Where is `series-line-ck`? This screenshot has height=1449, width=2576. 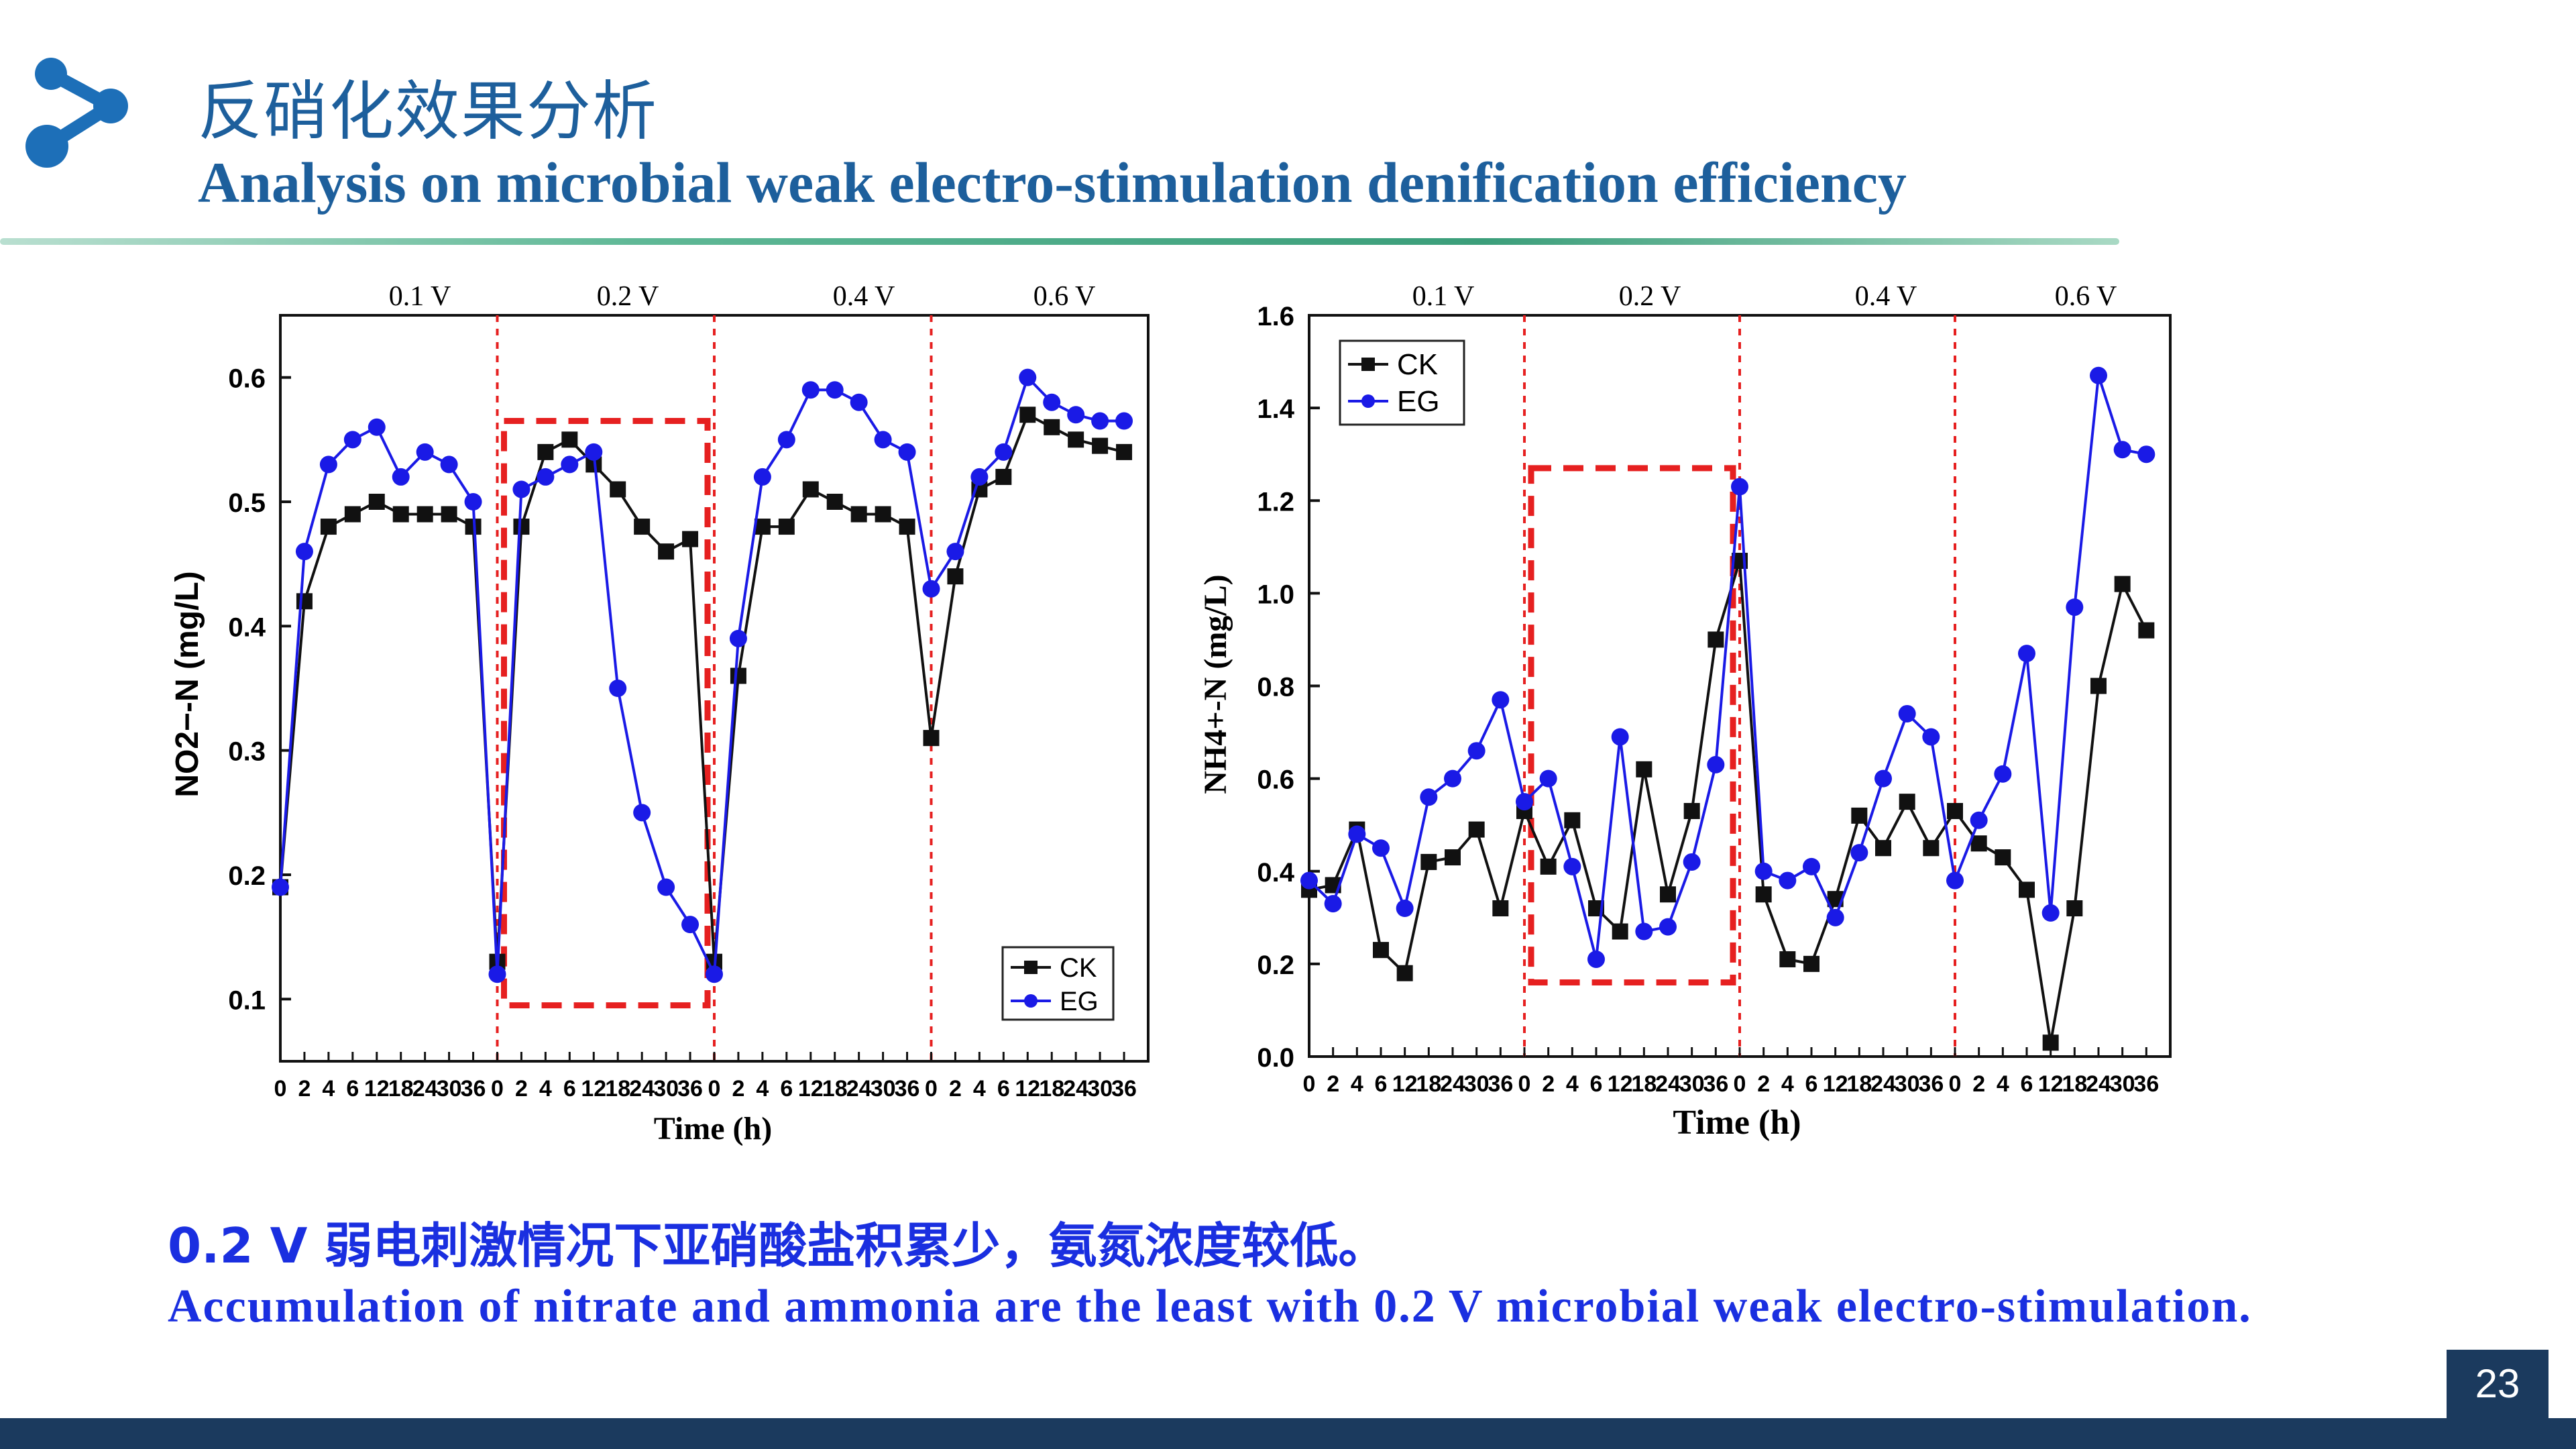
series-line-ck is located at coordinates (702, 687).